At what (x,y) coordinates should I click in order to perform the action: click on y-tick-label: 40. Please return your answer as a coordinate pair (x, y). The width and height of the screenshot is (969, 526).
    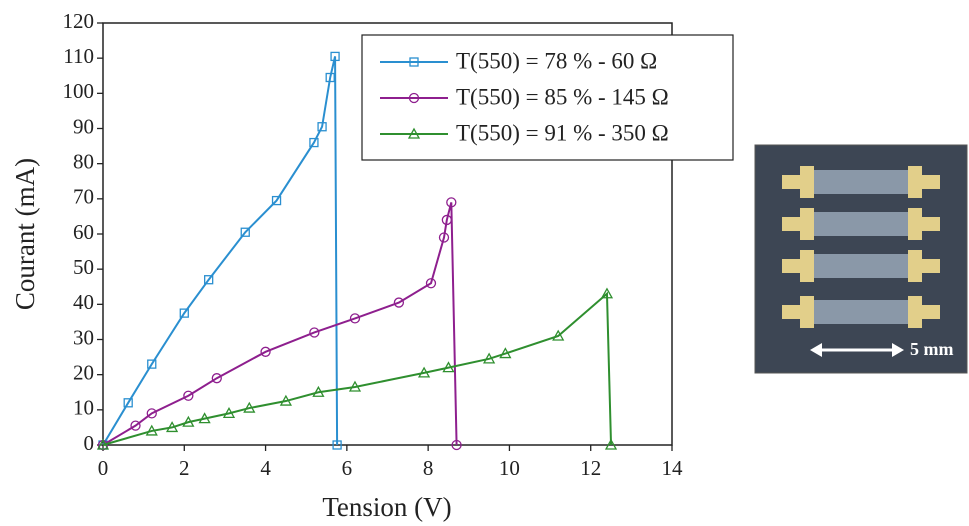
    Looking at the image, I should click on (83, 302).